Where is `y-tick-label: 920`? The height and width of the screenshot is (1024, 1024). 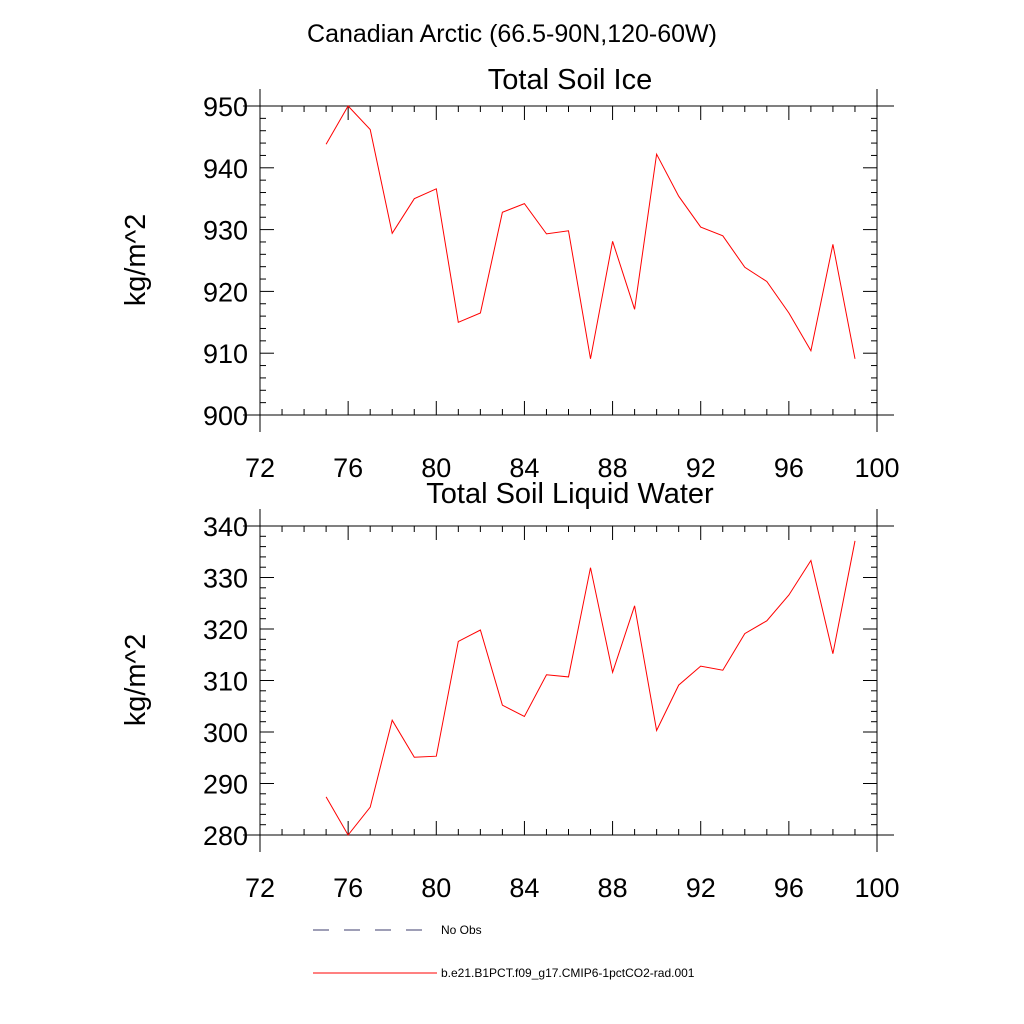
y-tick-label: 920 is located at coordinates (225, 292).